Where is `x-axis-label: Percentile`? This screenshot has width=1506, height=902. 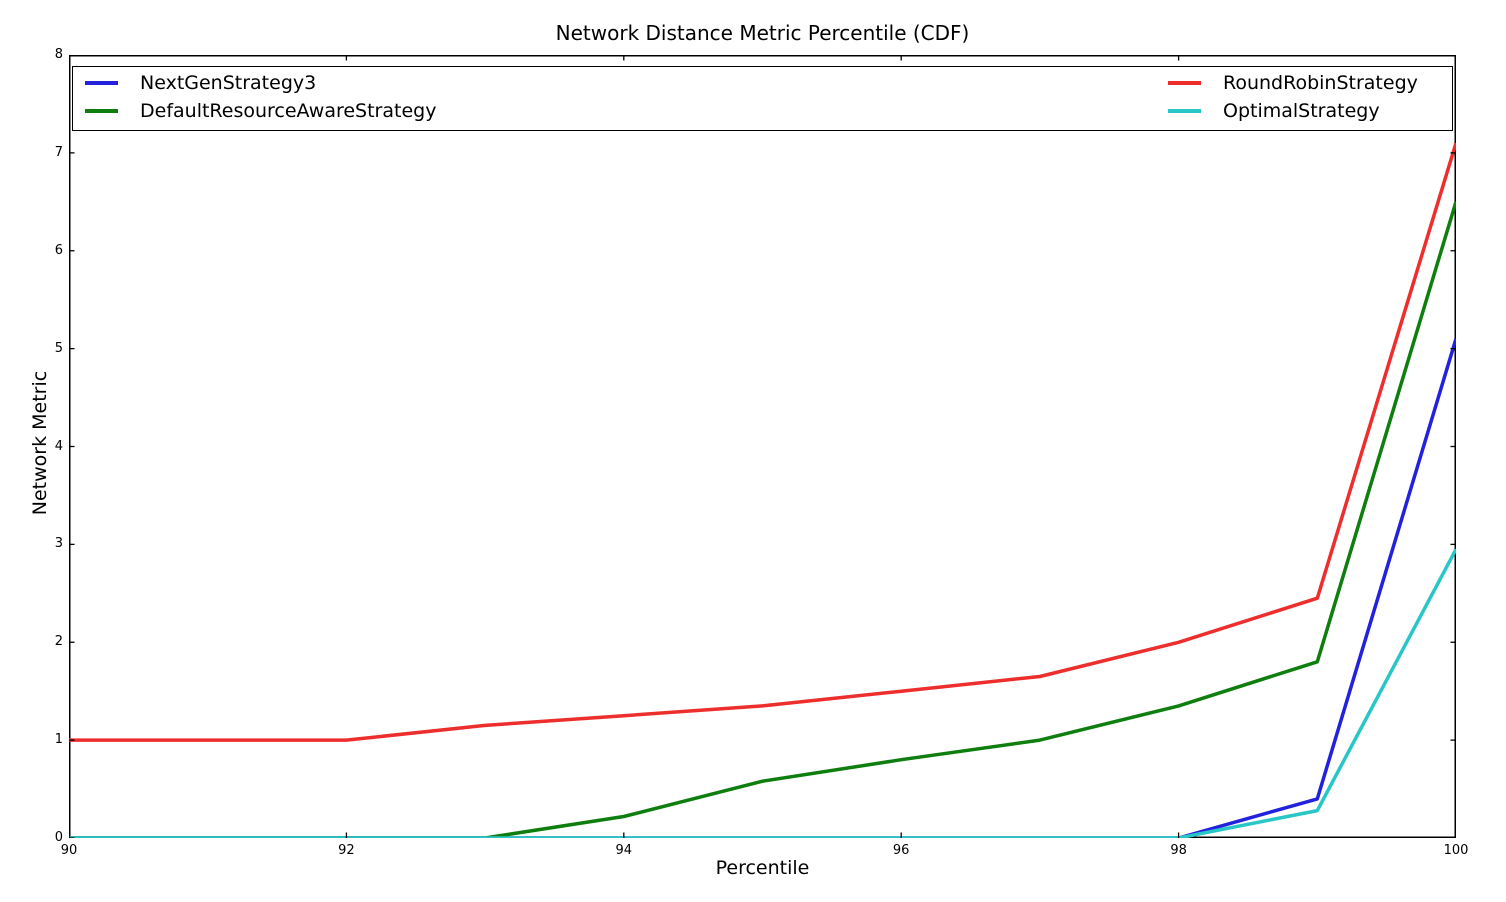 x-axis-label: Percentile is located at coordinates (762, 868).